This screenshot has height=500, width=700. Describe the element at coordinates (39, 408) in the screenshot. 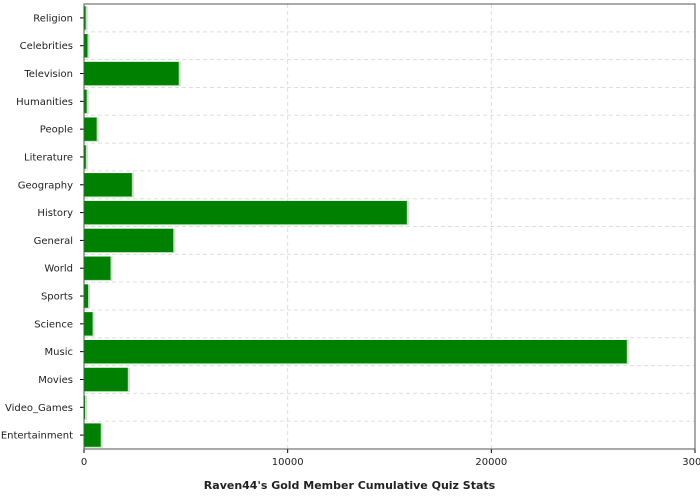

I see `category-label: Video_Games` at that location.